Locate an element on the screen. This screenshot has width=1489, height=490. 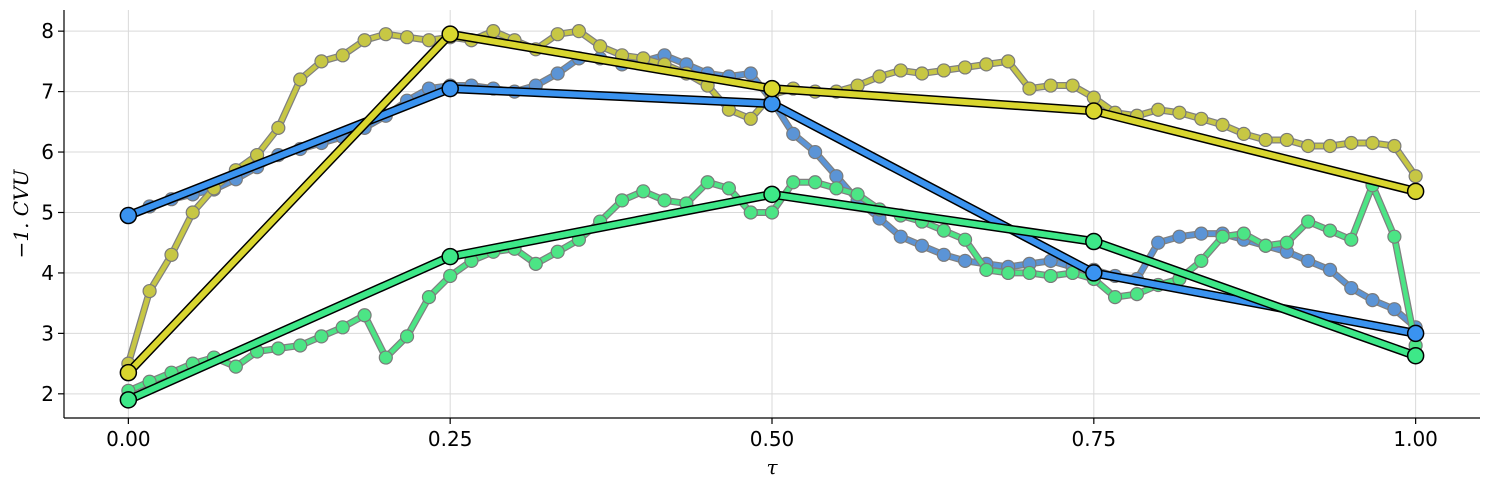
x-tick-label: 1.00 is located at coordinates (1415, 439).